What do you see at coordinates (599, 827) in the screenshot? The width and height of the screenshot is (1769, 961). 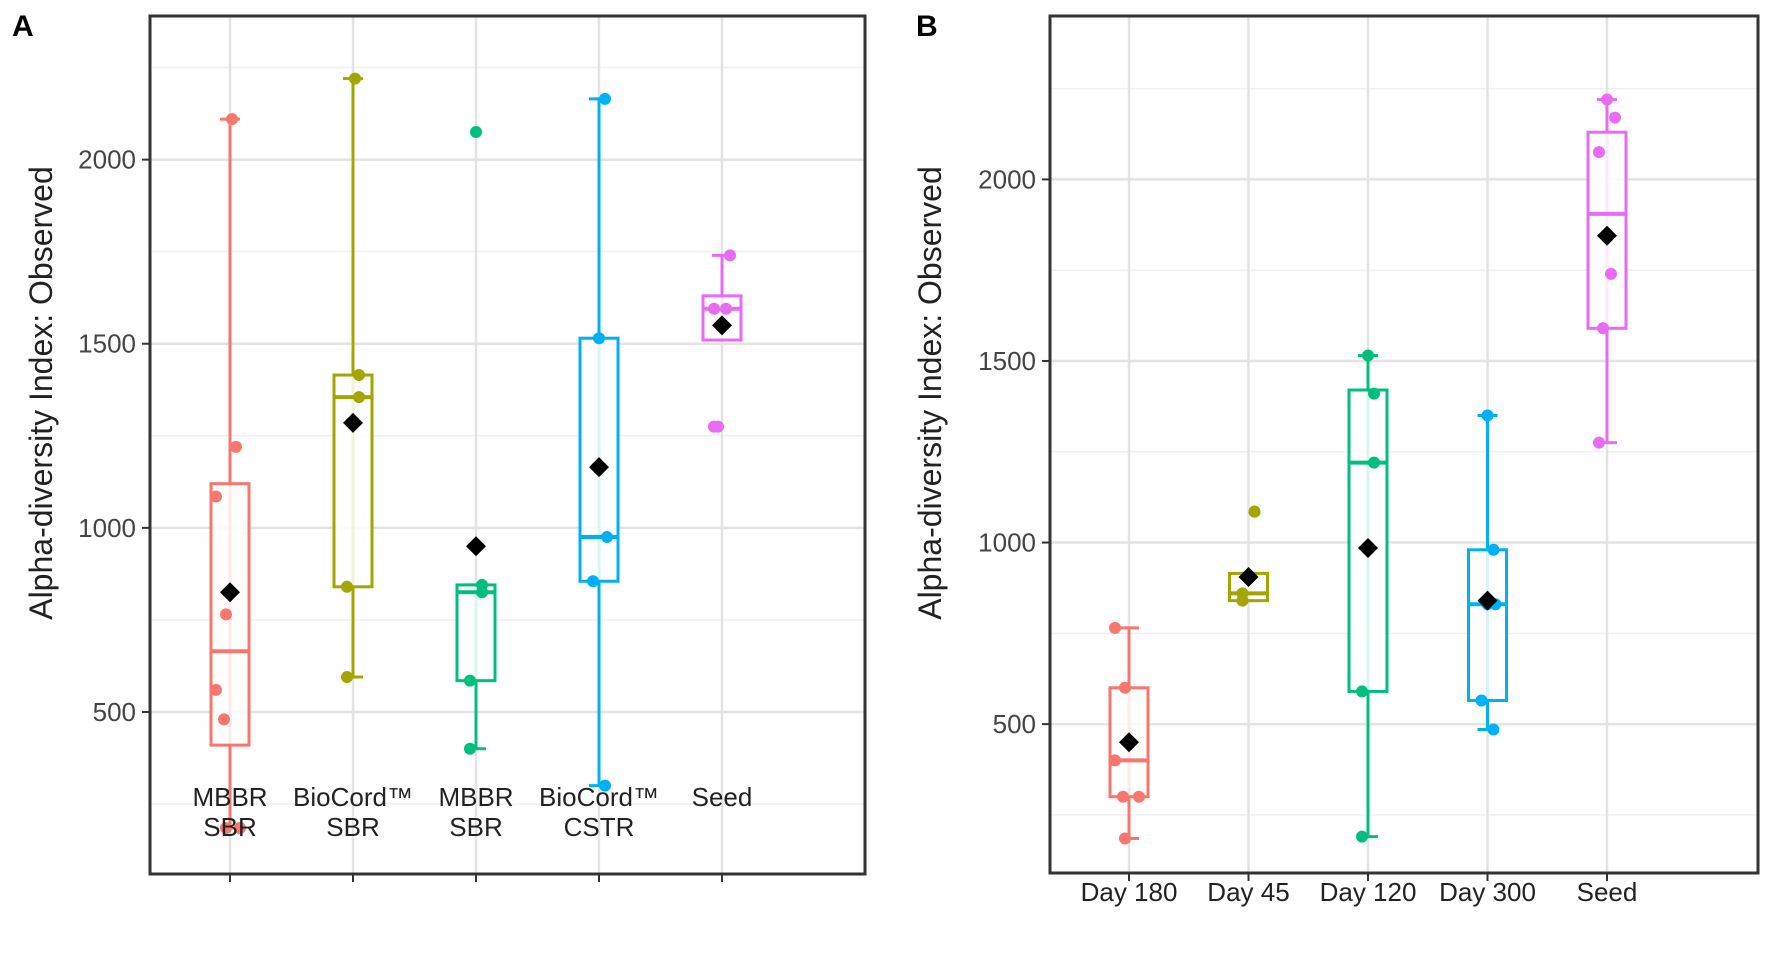 I see `x-category-label-line2: CSTR` at bounding box center [599, 827].